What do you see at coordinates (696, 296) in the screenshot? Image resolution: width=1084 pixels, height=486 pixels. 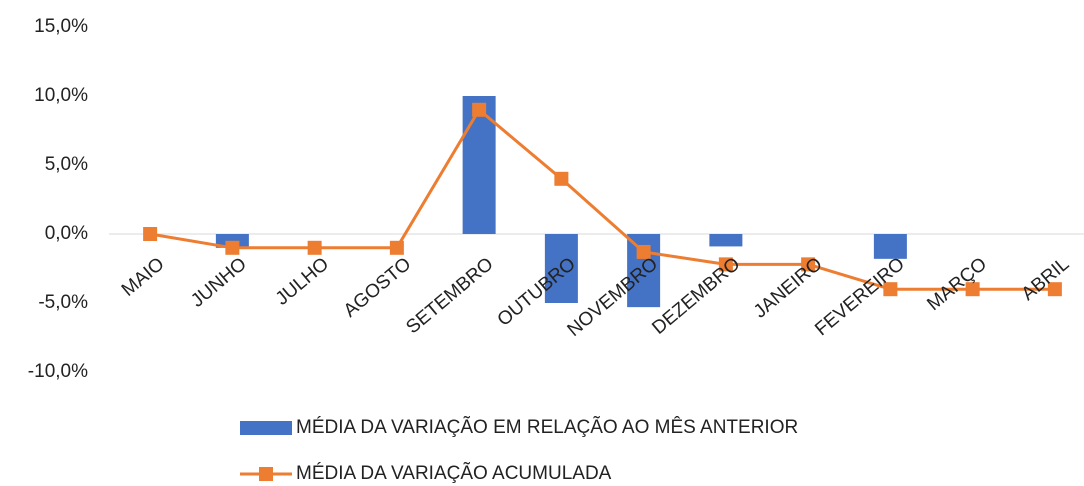 I see `x-tick-label: DEZEMBRO` at bounding box center [696, 296].